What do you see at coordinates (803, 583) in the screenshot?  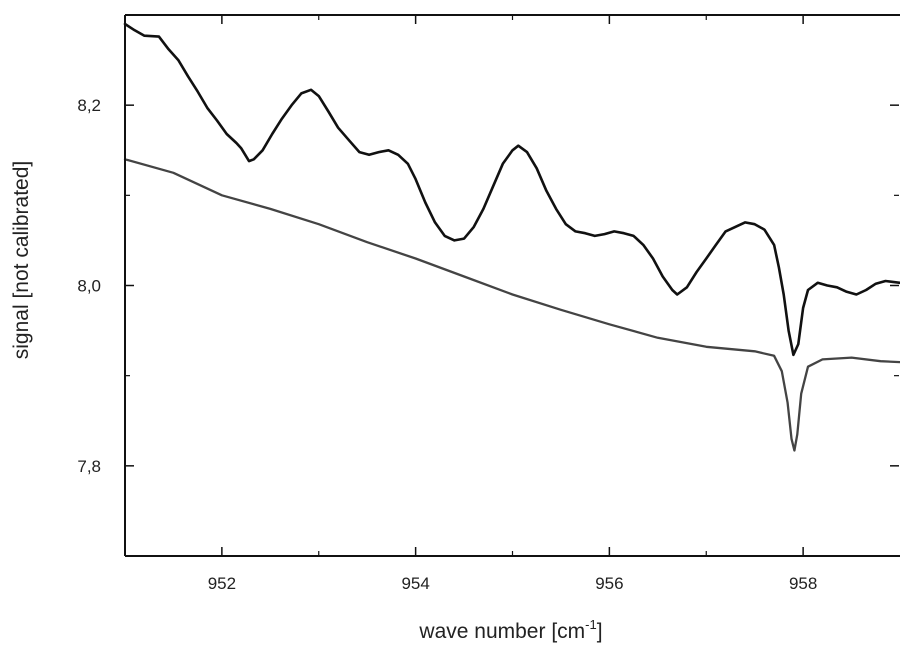 I see `x-tick-label: 958` at bounding box center [803, 583].